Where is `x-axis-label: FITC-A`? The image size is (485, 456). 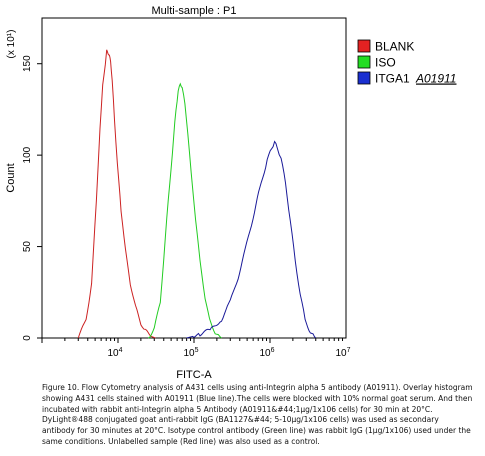 x-axis-label: FITC-A is located at coordinates (194, 374).